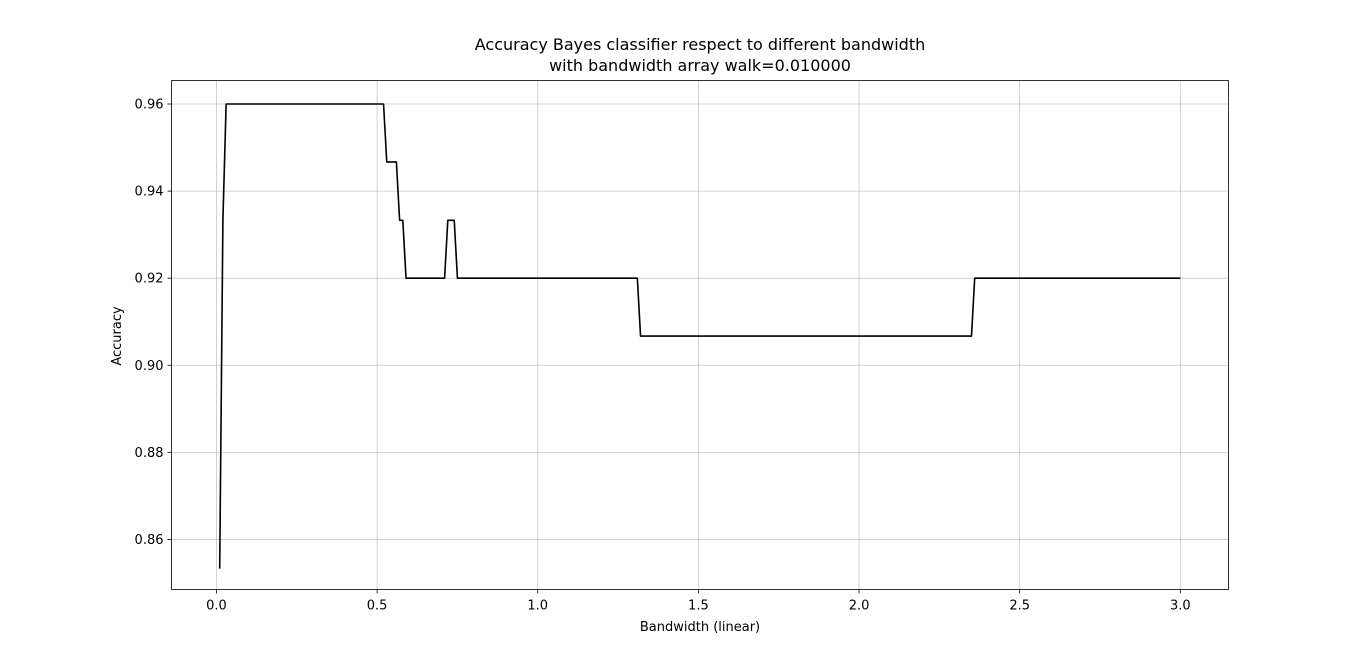  What do you see at coordinates (537, 606) in the screenshot?
I see `x-tick-label: 1.0` at bounding box center [537, 606].